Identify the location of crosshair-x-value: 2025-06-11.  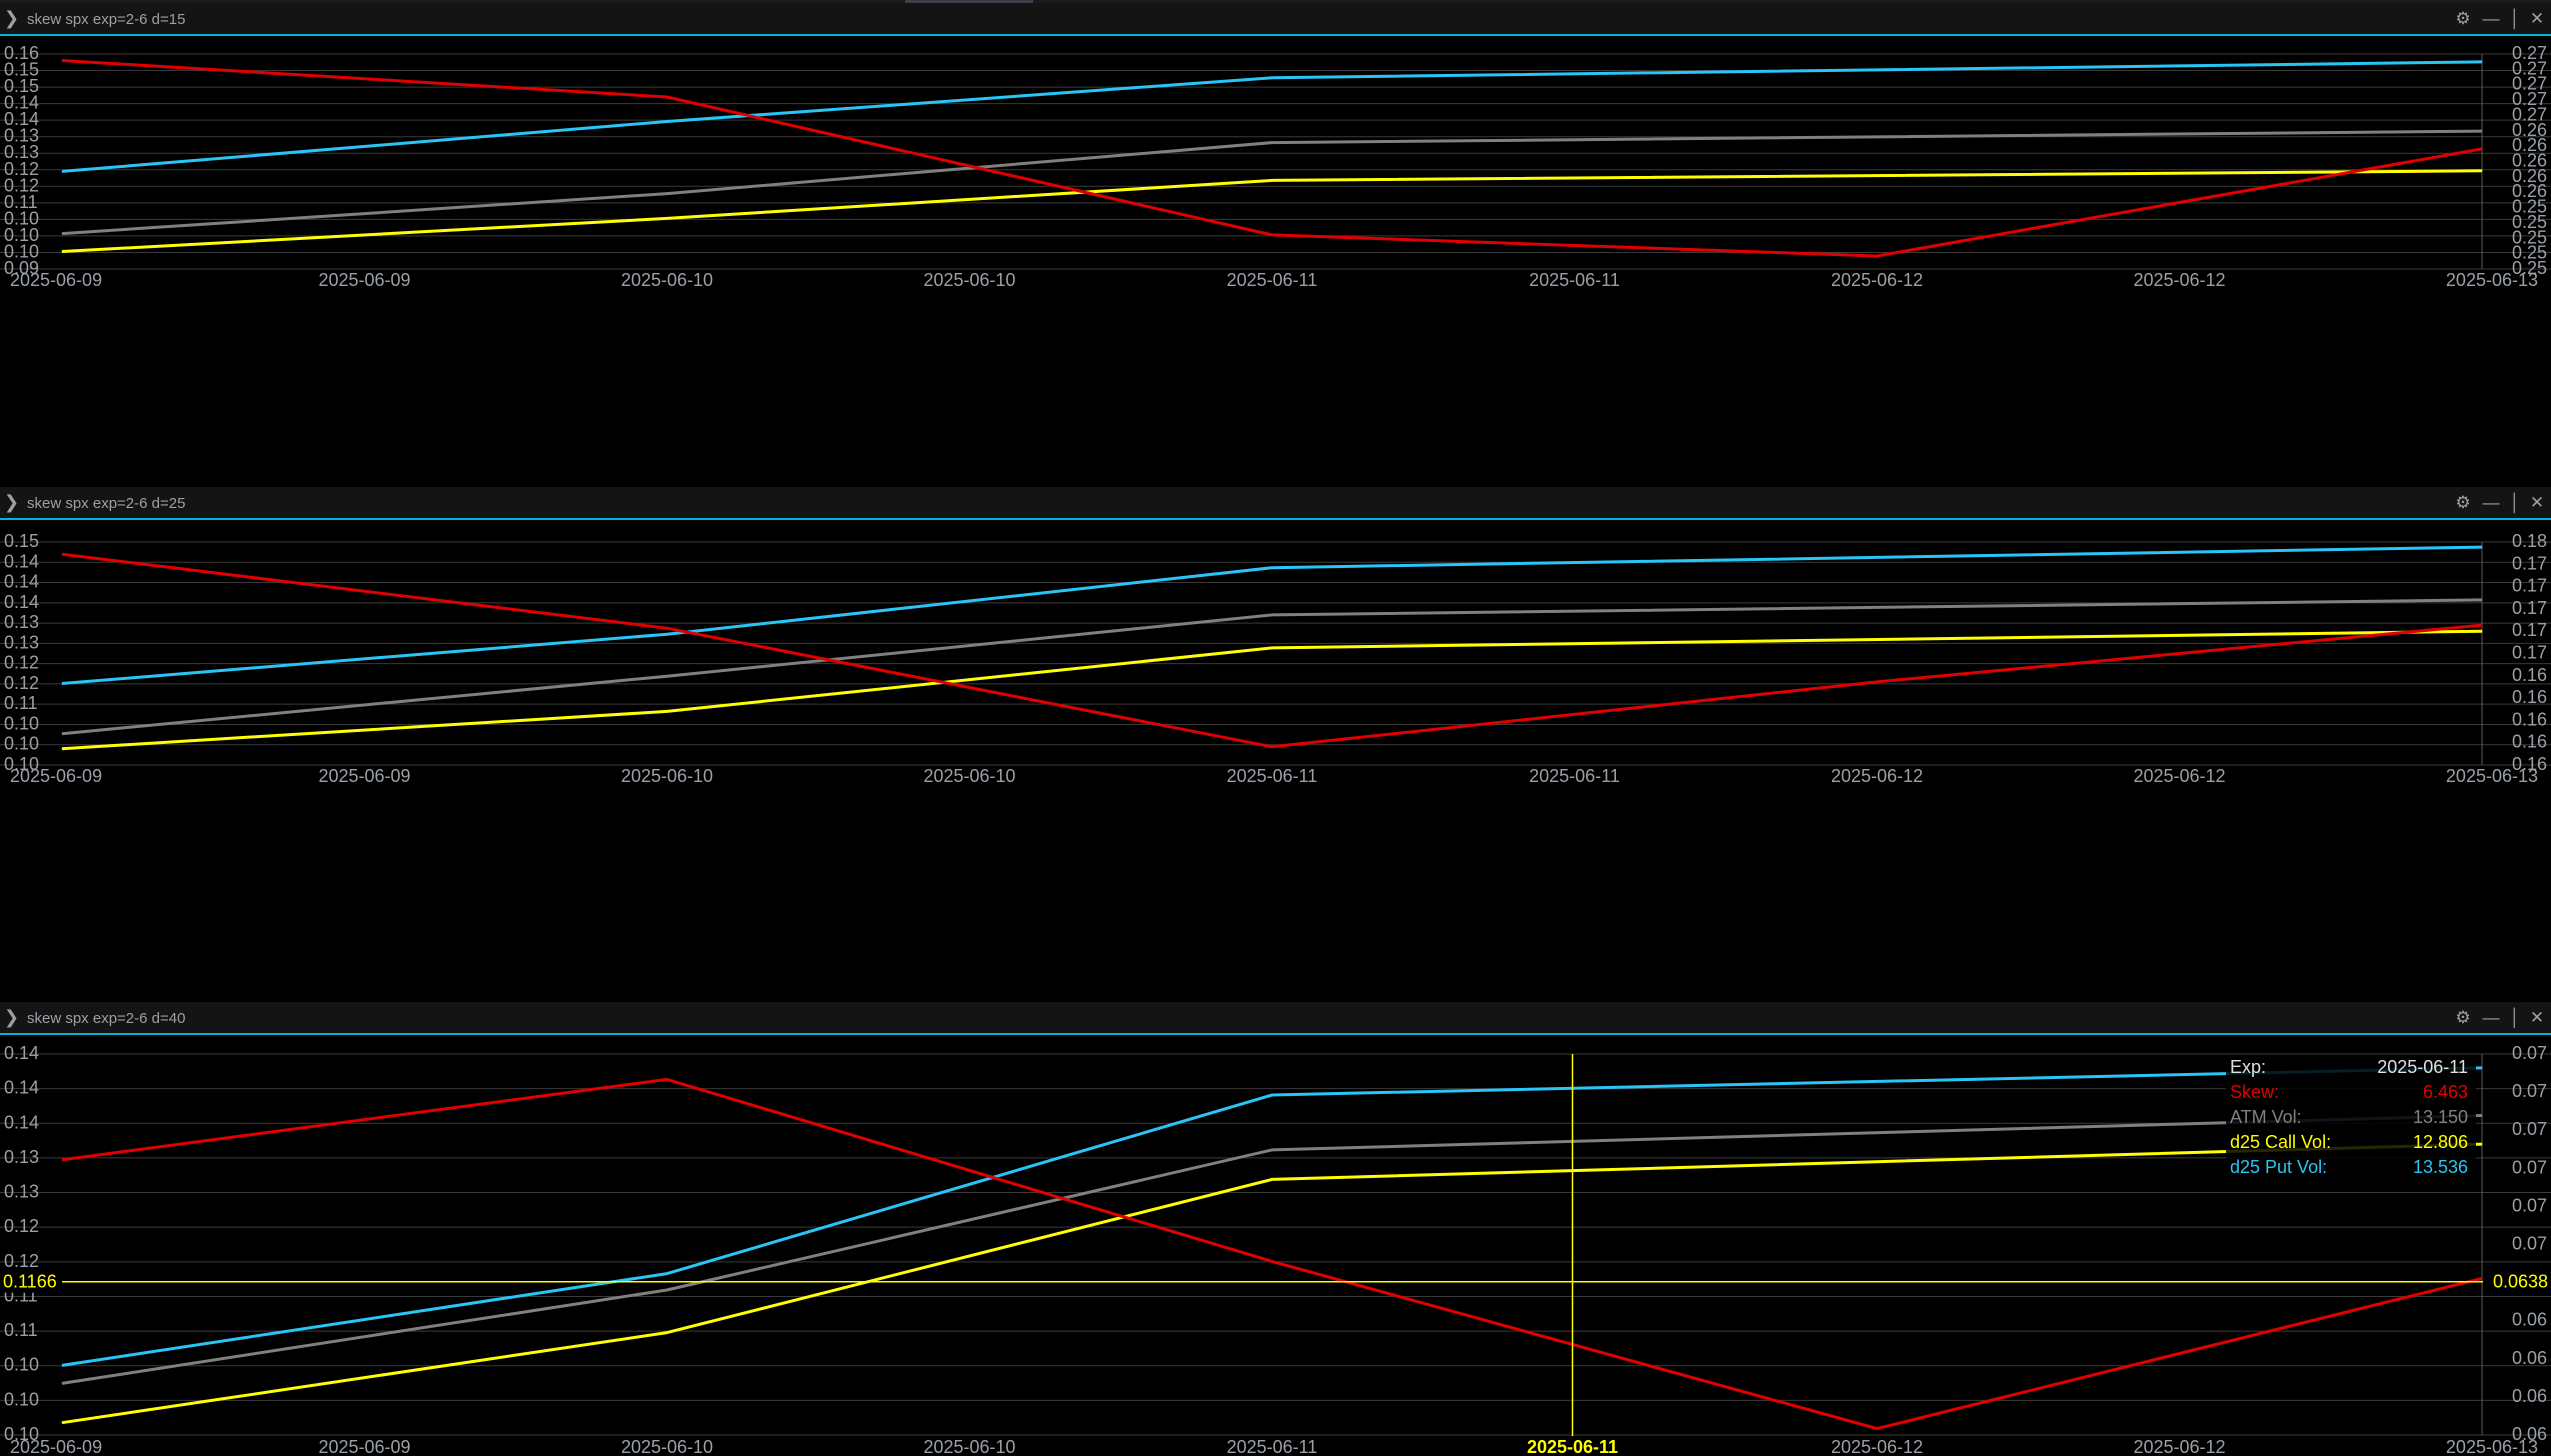
(1572, 1446).